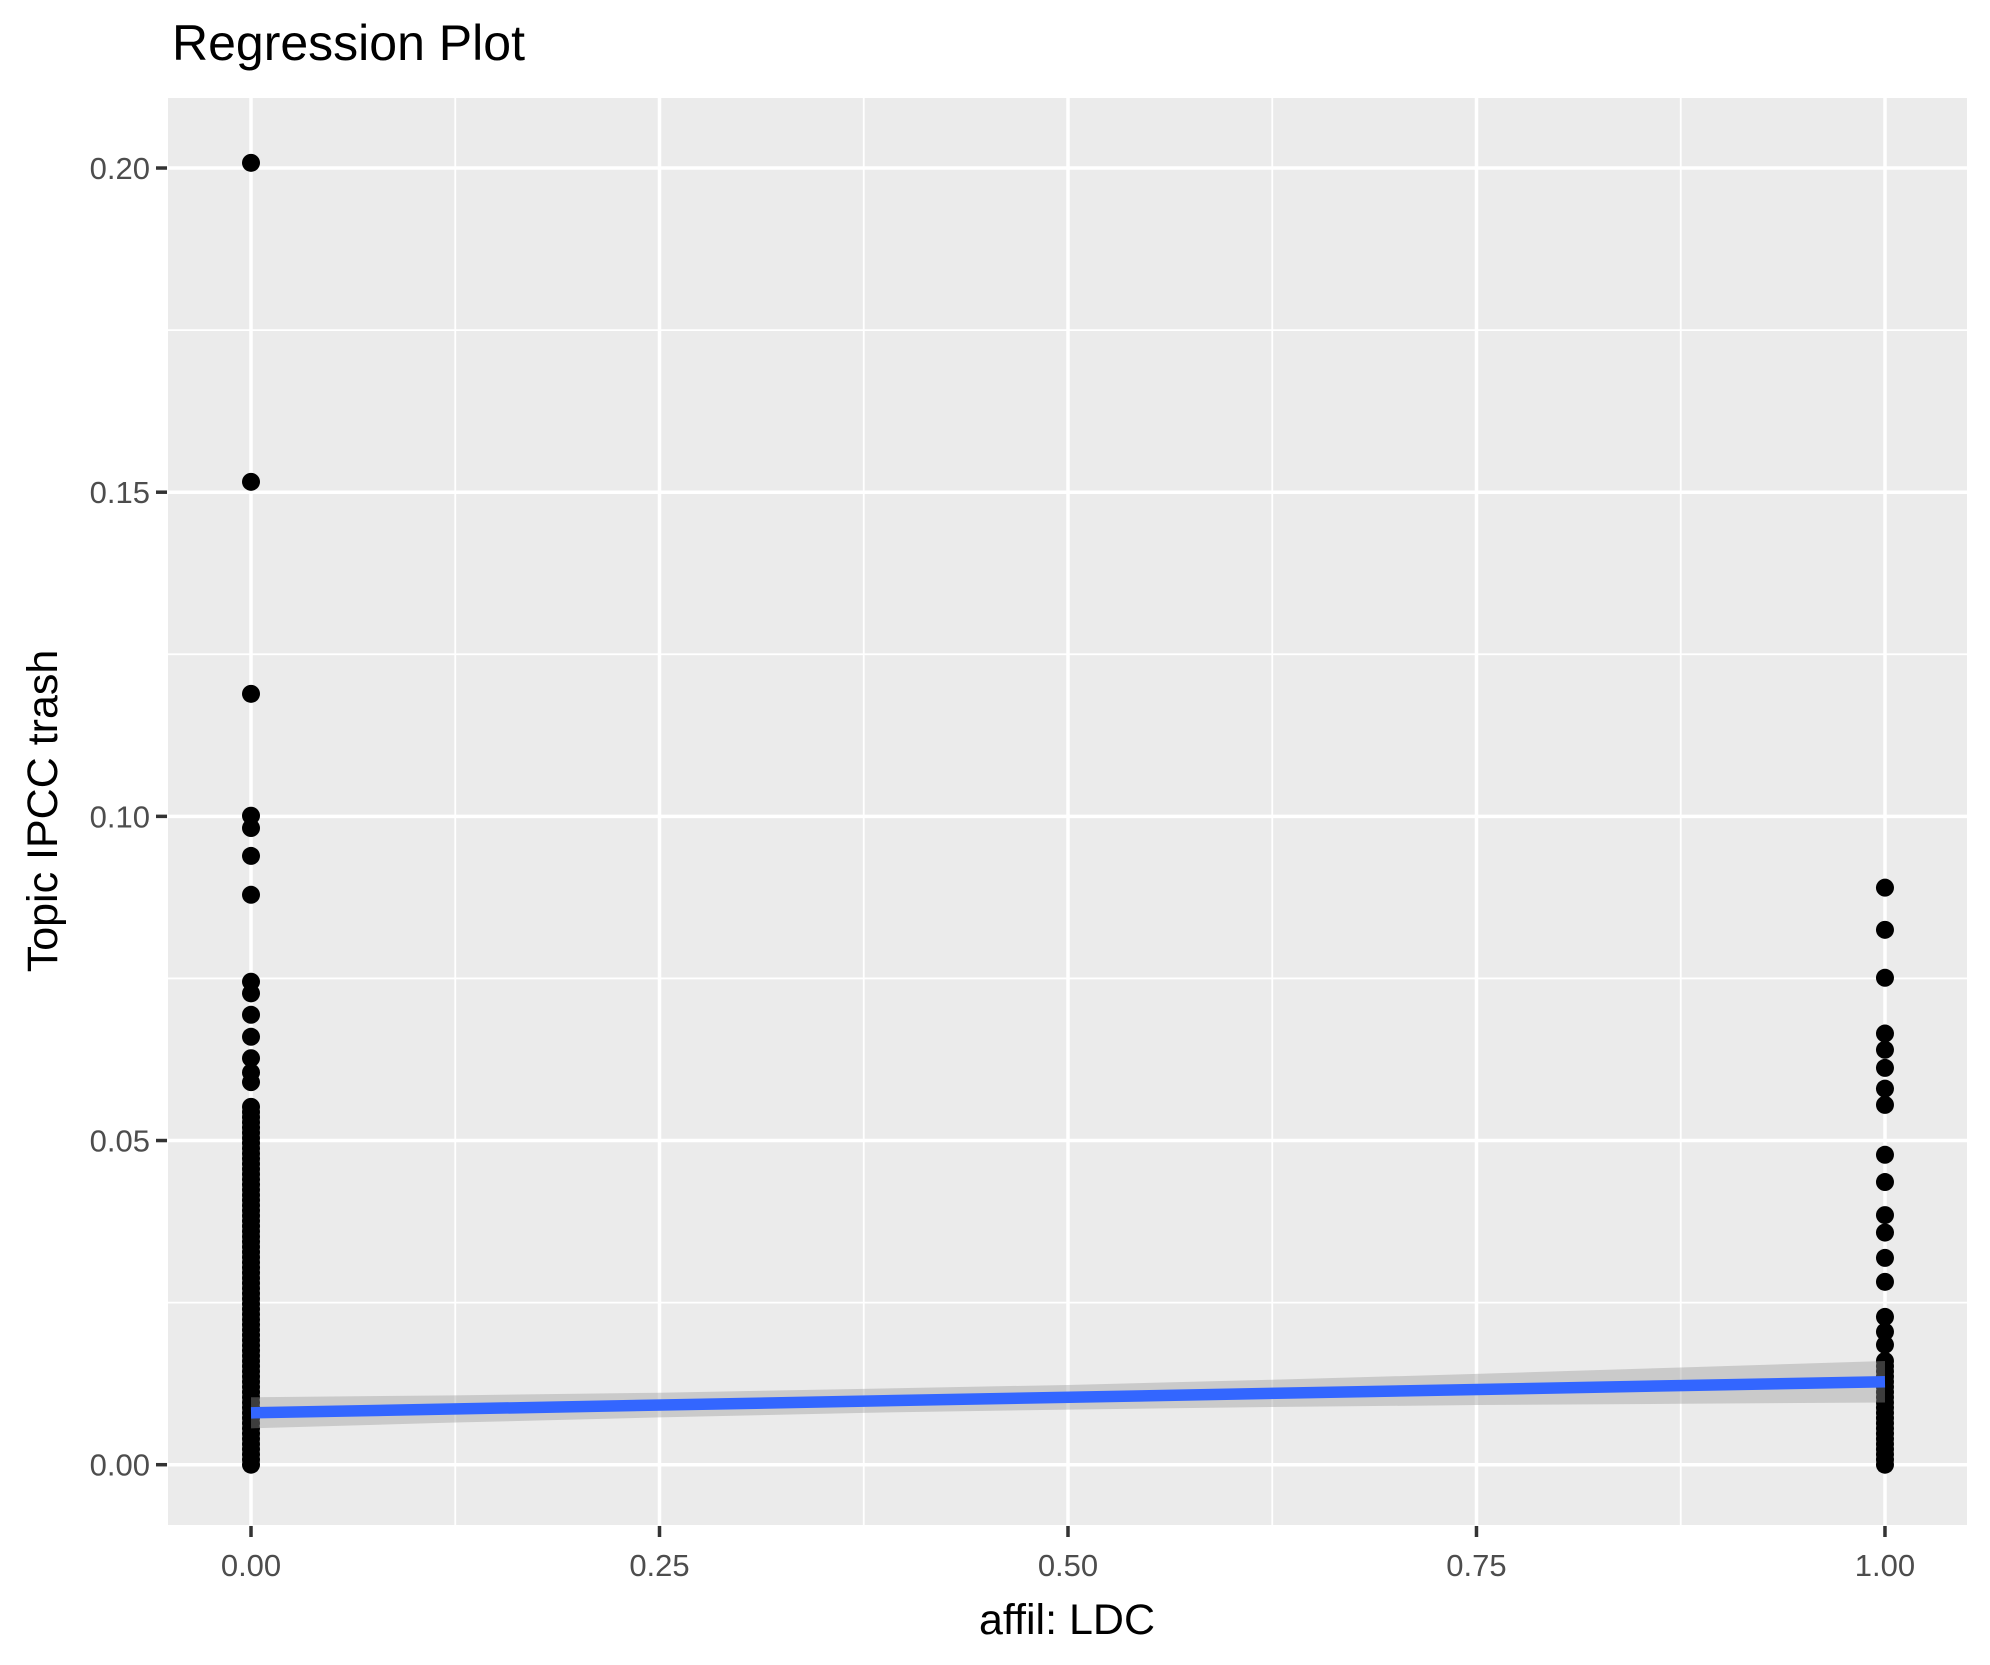  I want to click on y-tick-label: 0.00, so click(120, 1465).